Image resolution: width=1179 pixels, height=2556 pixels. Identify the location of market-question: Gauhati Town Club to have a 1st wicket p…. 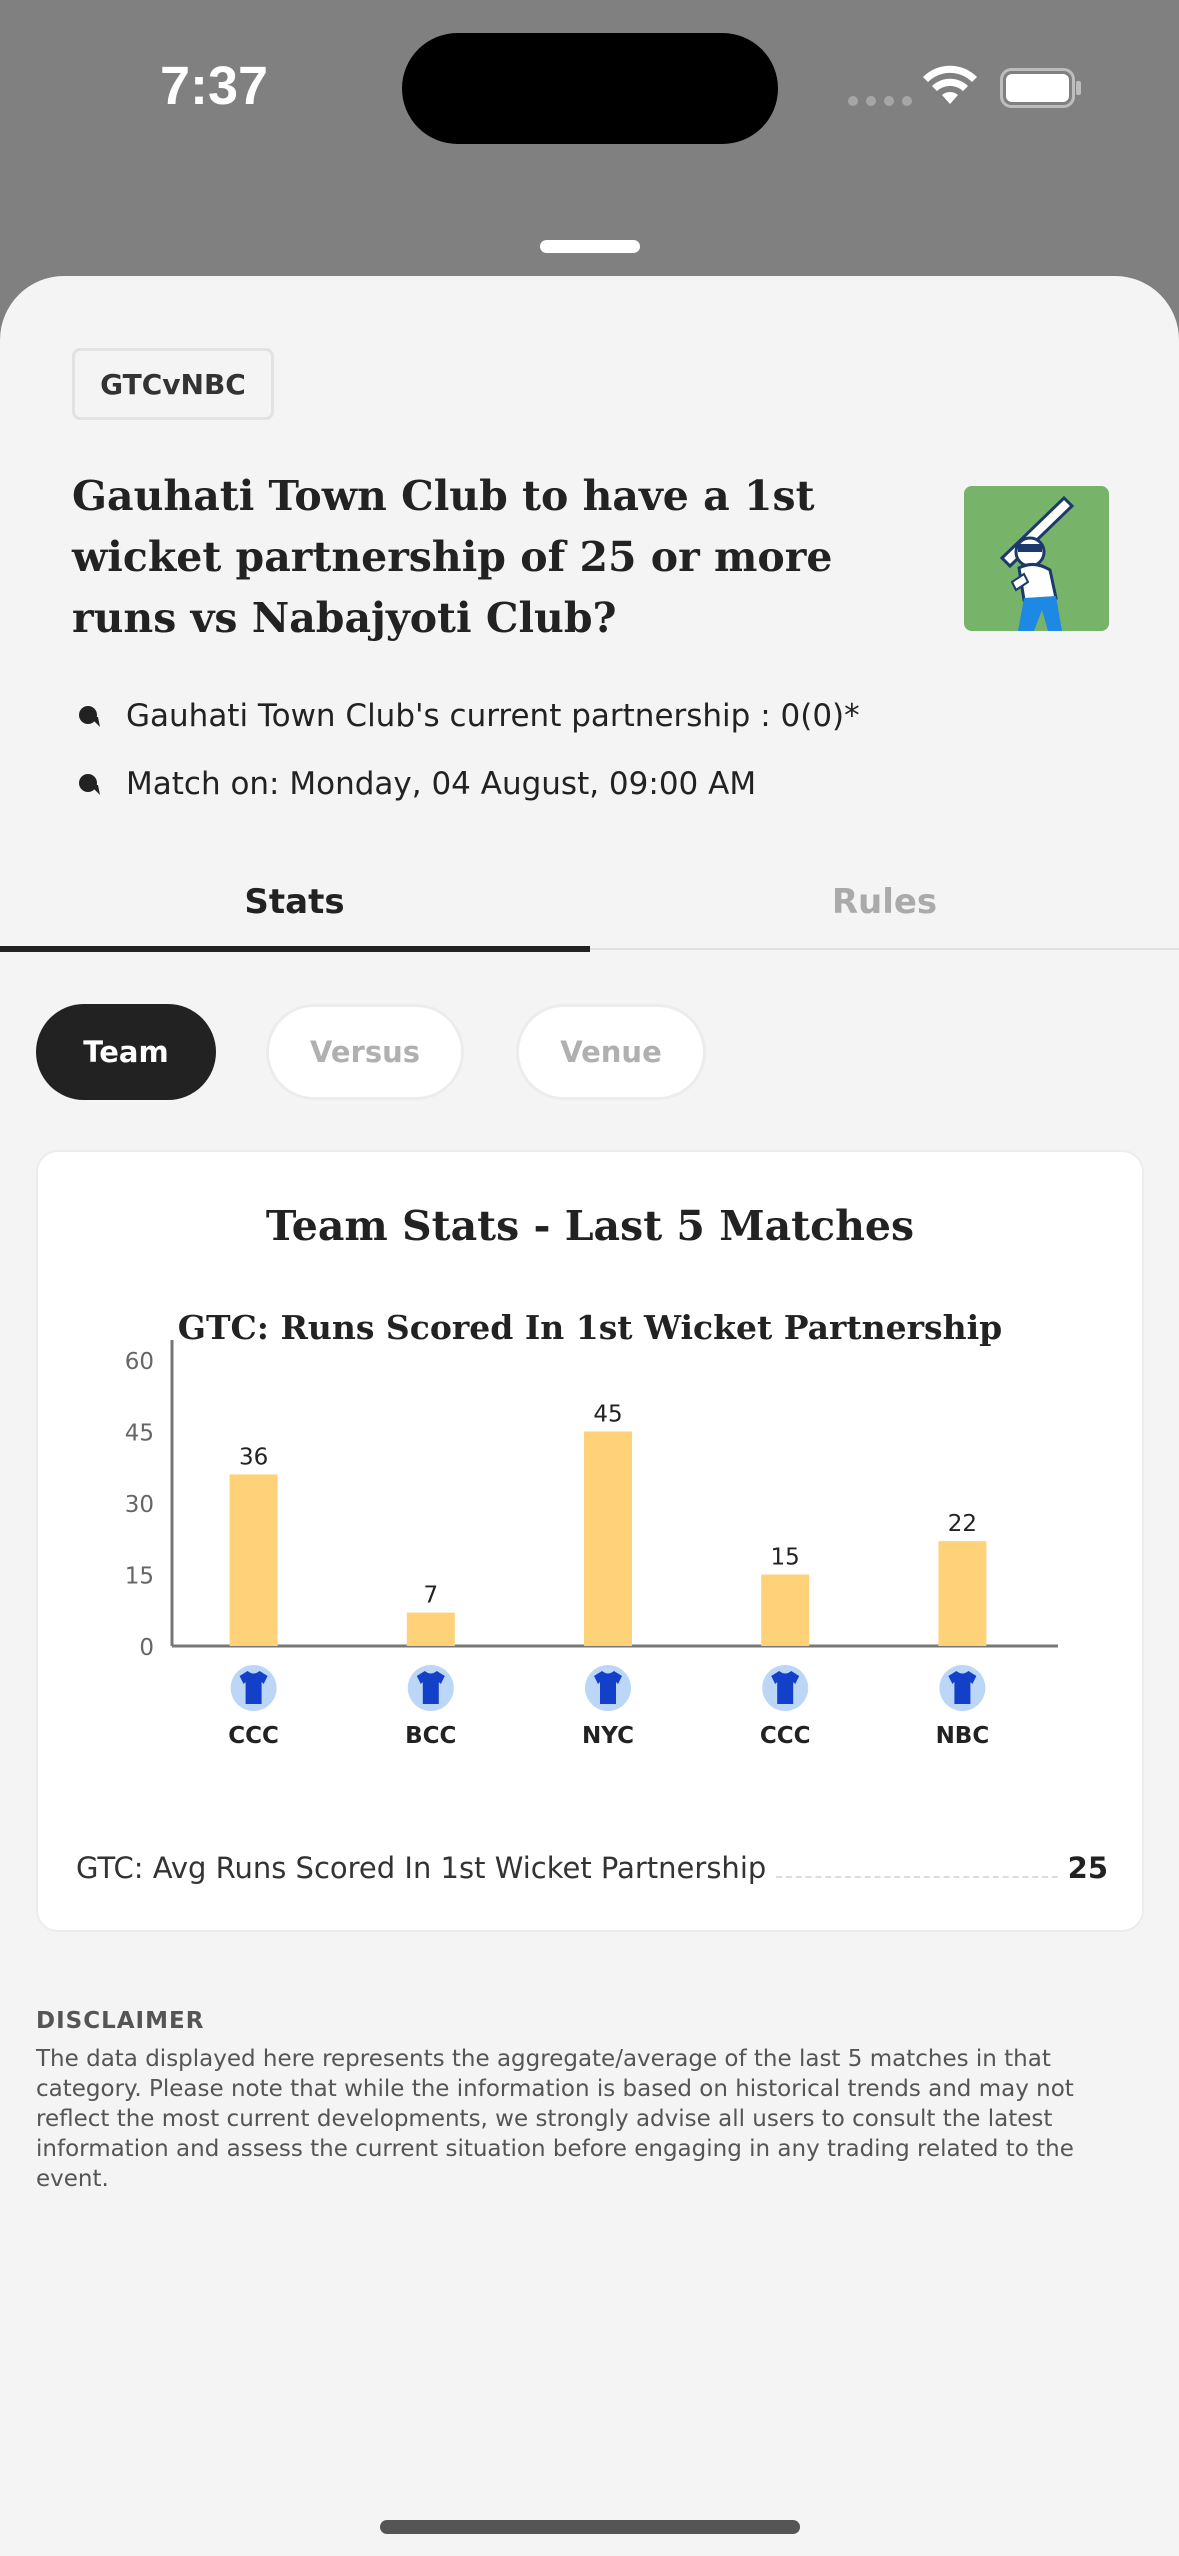
(452, 557).